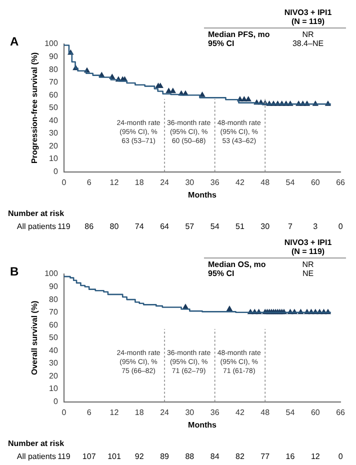  I want to click on text: 88, so click(190, 457).